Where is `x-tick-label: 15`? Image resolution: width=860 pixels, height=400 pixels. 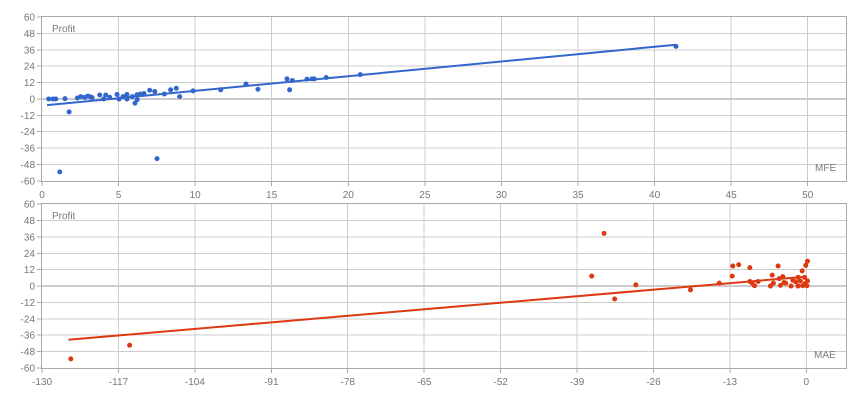 x-tick-label: 15 is located at coordinates (272, 195).